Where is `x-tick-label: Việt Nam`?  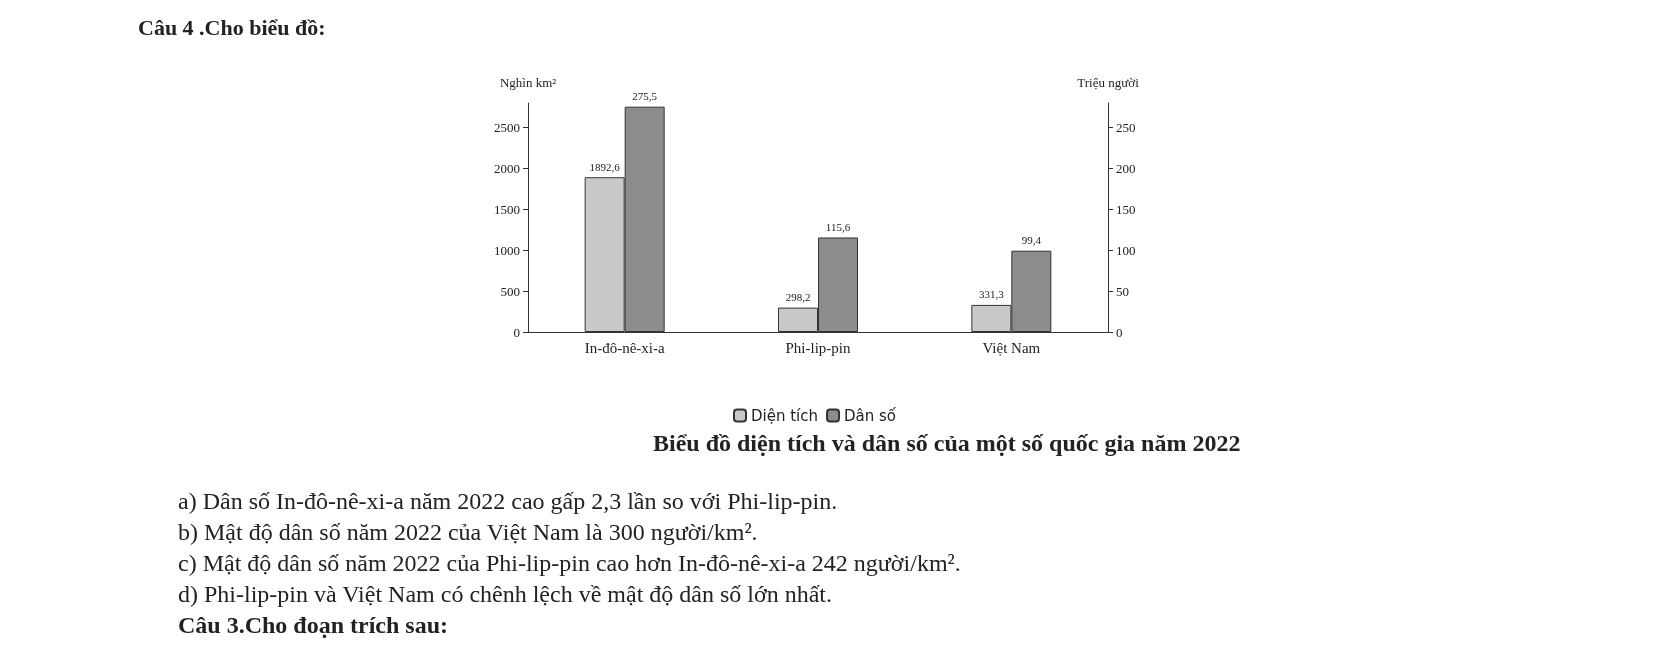 x-tick-label: Việt Nam is located at coordinates (1011, 347).